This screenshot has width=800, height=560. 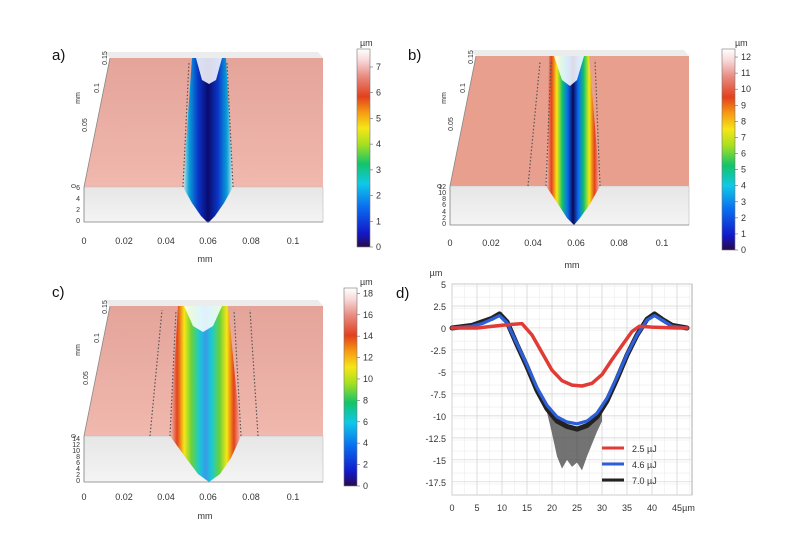 I want to click on y-tick-label: 2.5, so click(x=439, y=307).